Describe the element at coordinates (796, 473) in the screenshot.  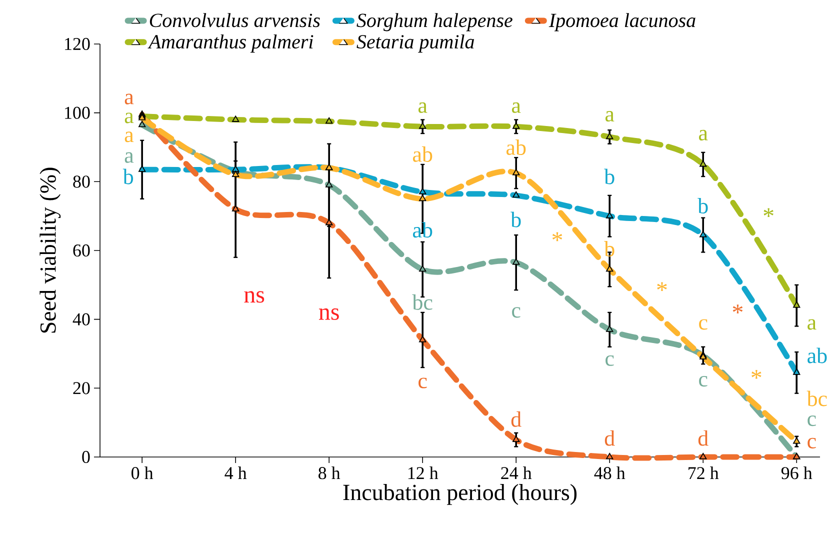
I see `x-tick-label: 96 h` at that location.